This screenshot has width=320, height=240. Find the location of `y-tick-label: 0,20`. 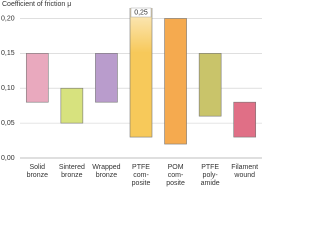

y-tick-label: 0,20 is located at coordinates (8, 18).